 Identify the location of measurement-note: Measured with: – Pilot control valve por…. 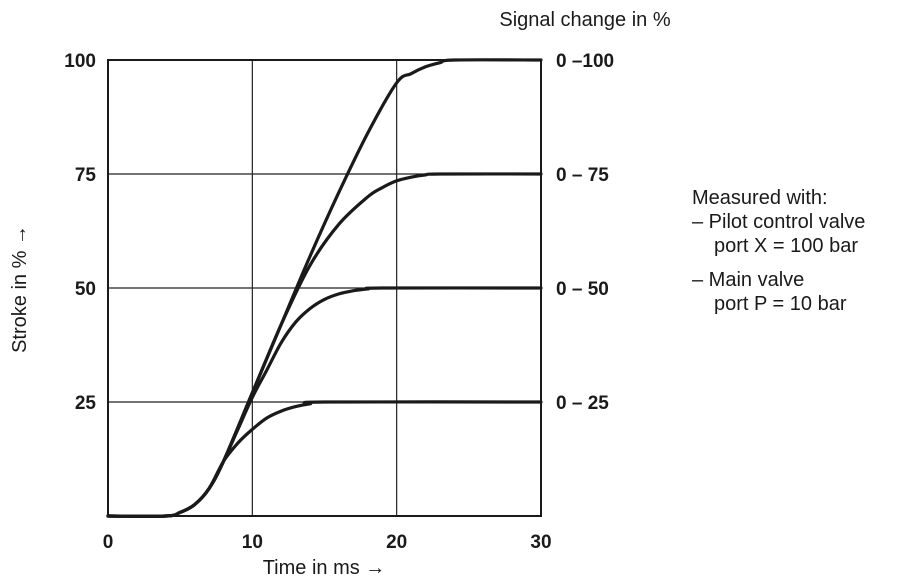
(778, 251).